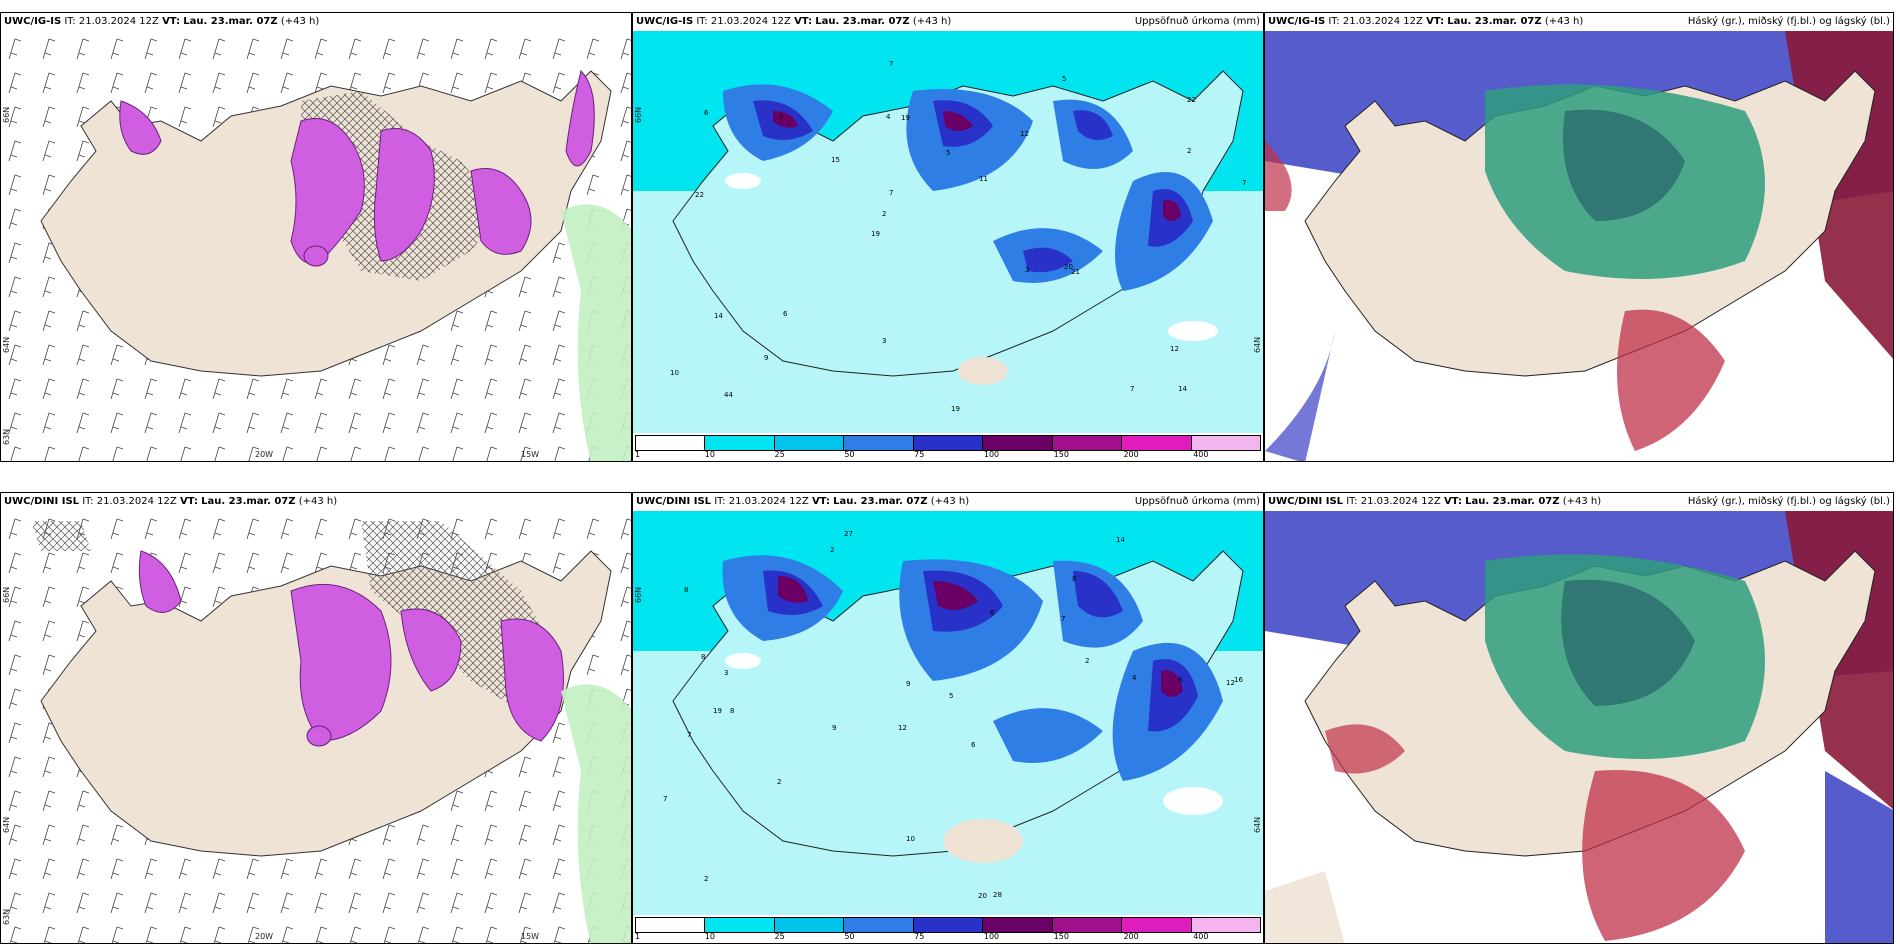 This screenshot has height=950, width=1900. What do you see at coordinates (1201, 936) in the screenshot?
I see `legend-tick-label: 400` at bounding box center [1201, 936].